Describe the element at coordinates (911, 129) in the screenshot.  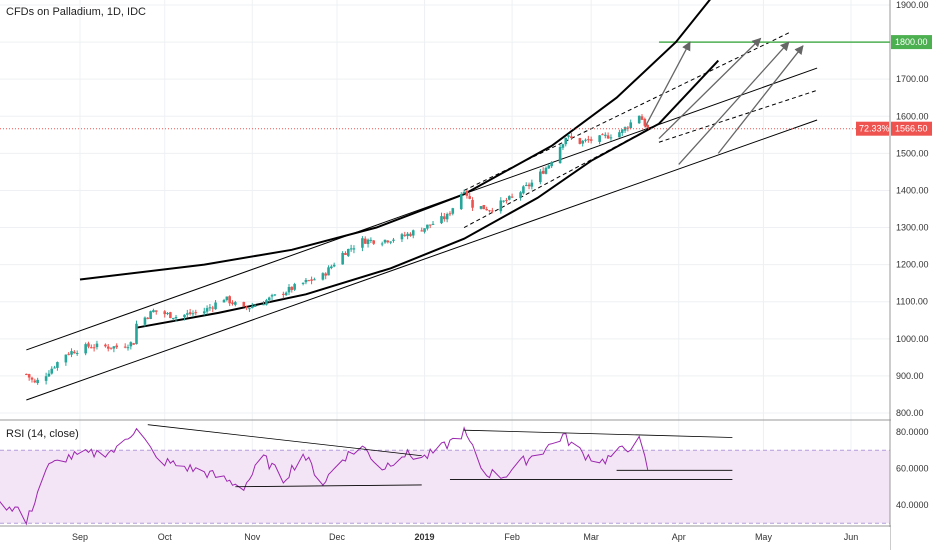
I see `current-price-badge-text: 1566.50` at that location.